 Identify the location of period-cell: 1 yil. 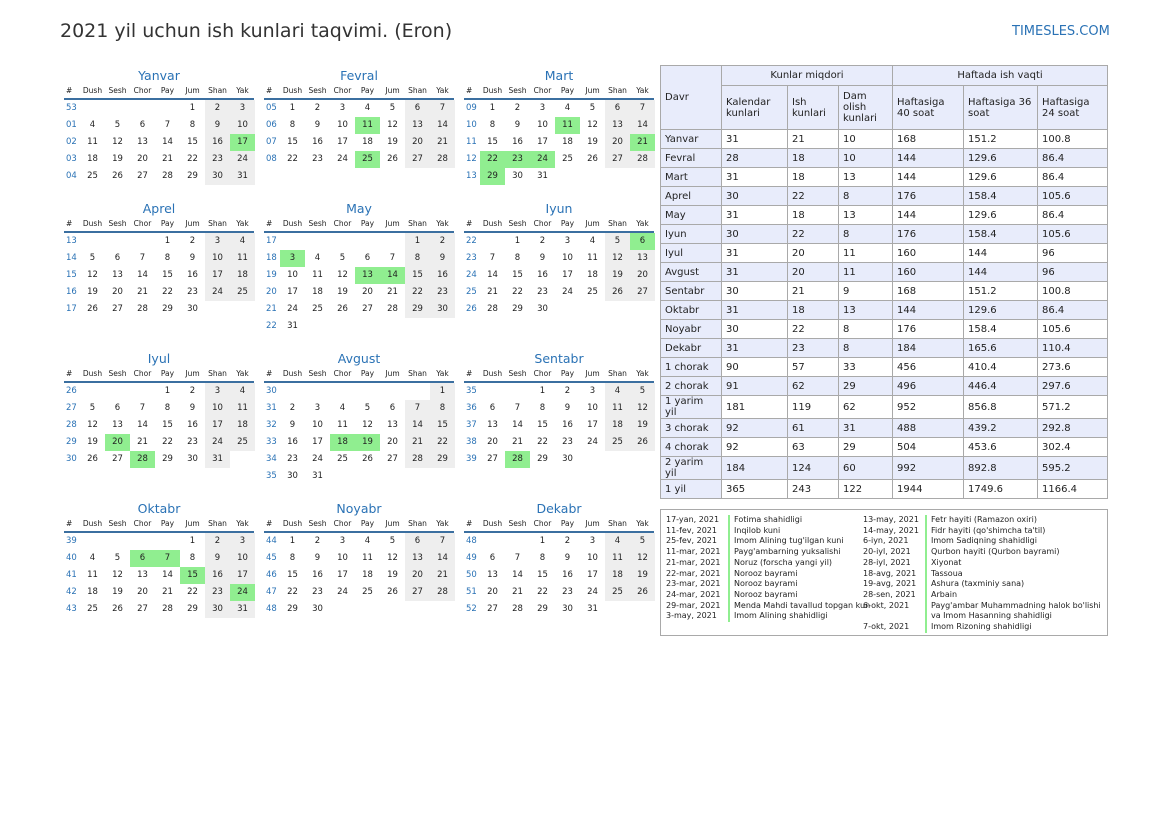
(691, 489).